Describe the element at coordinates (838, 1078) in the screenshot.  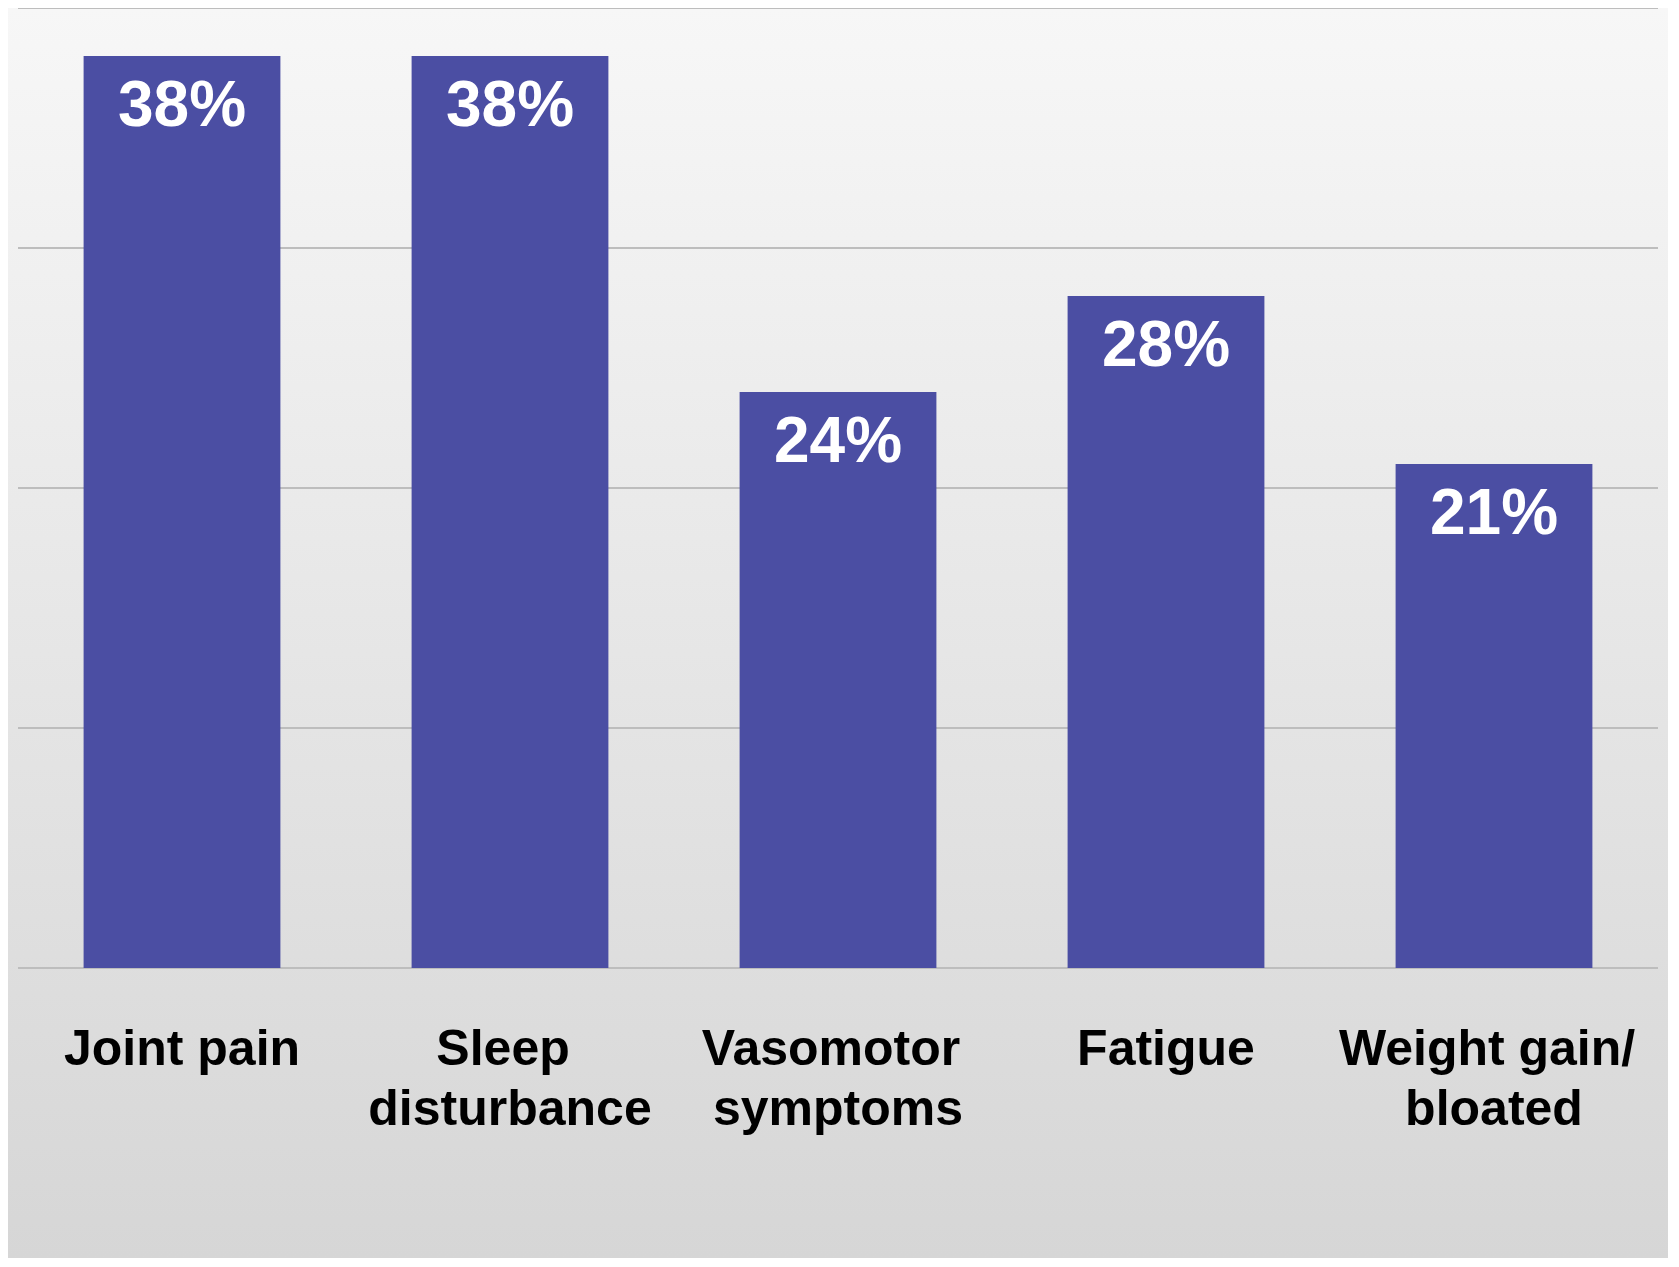
I see `x-tick-label: Vasomotor symptoms` at that location.